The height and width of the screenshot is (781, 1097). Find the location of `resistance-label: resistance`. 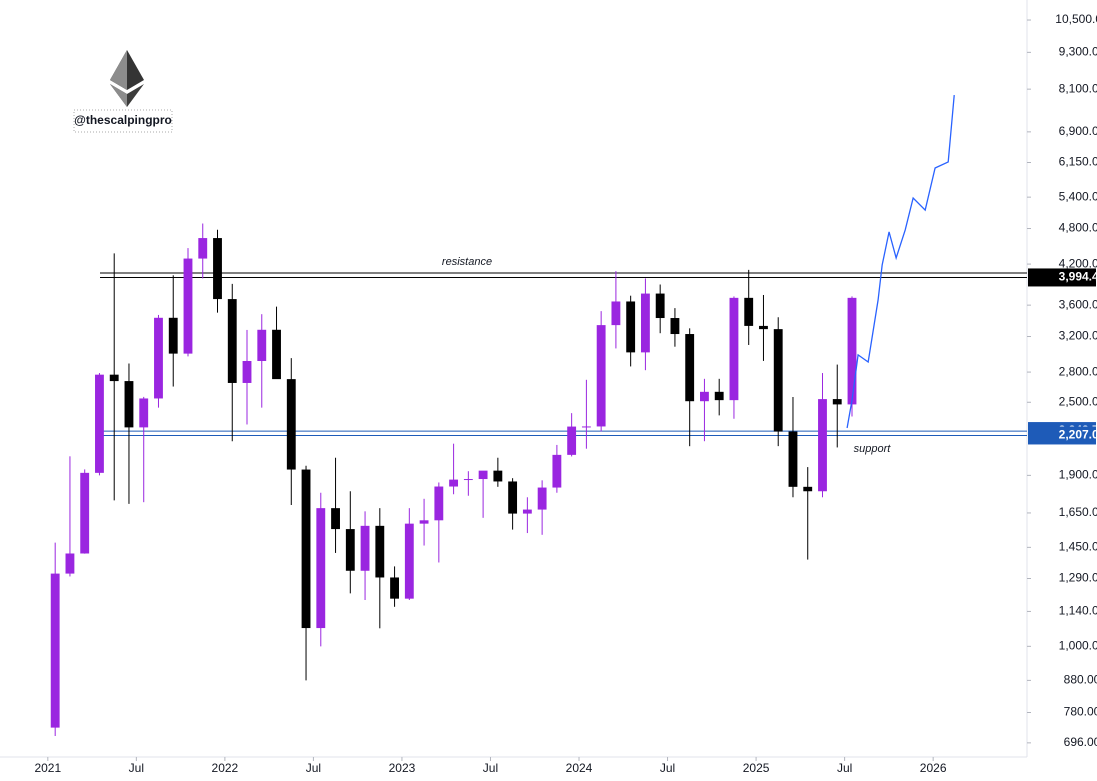

resistance-label: resistance is located at coordinates (467, 262).